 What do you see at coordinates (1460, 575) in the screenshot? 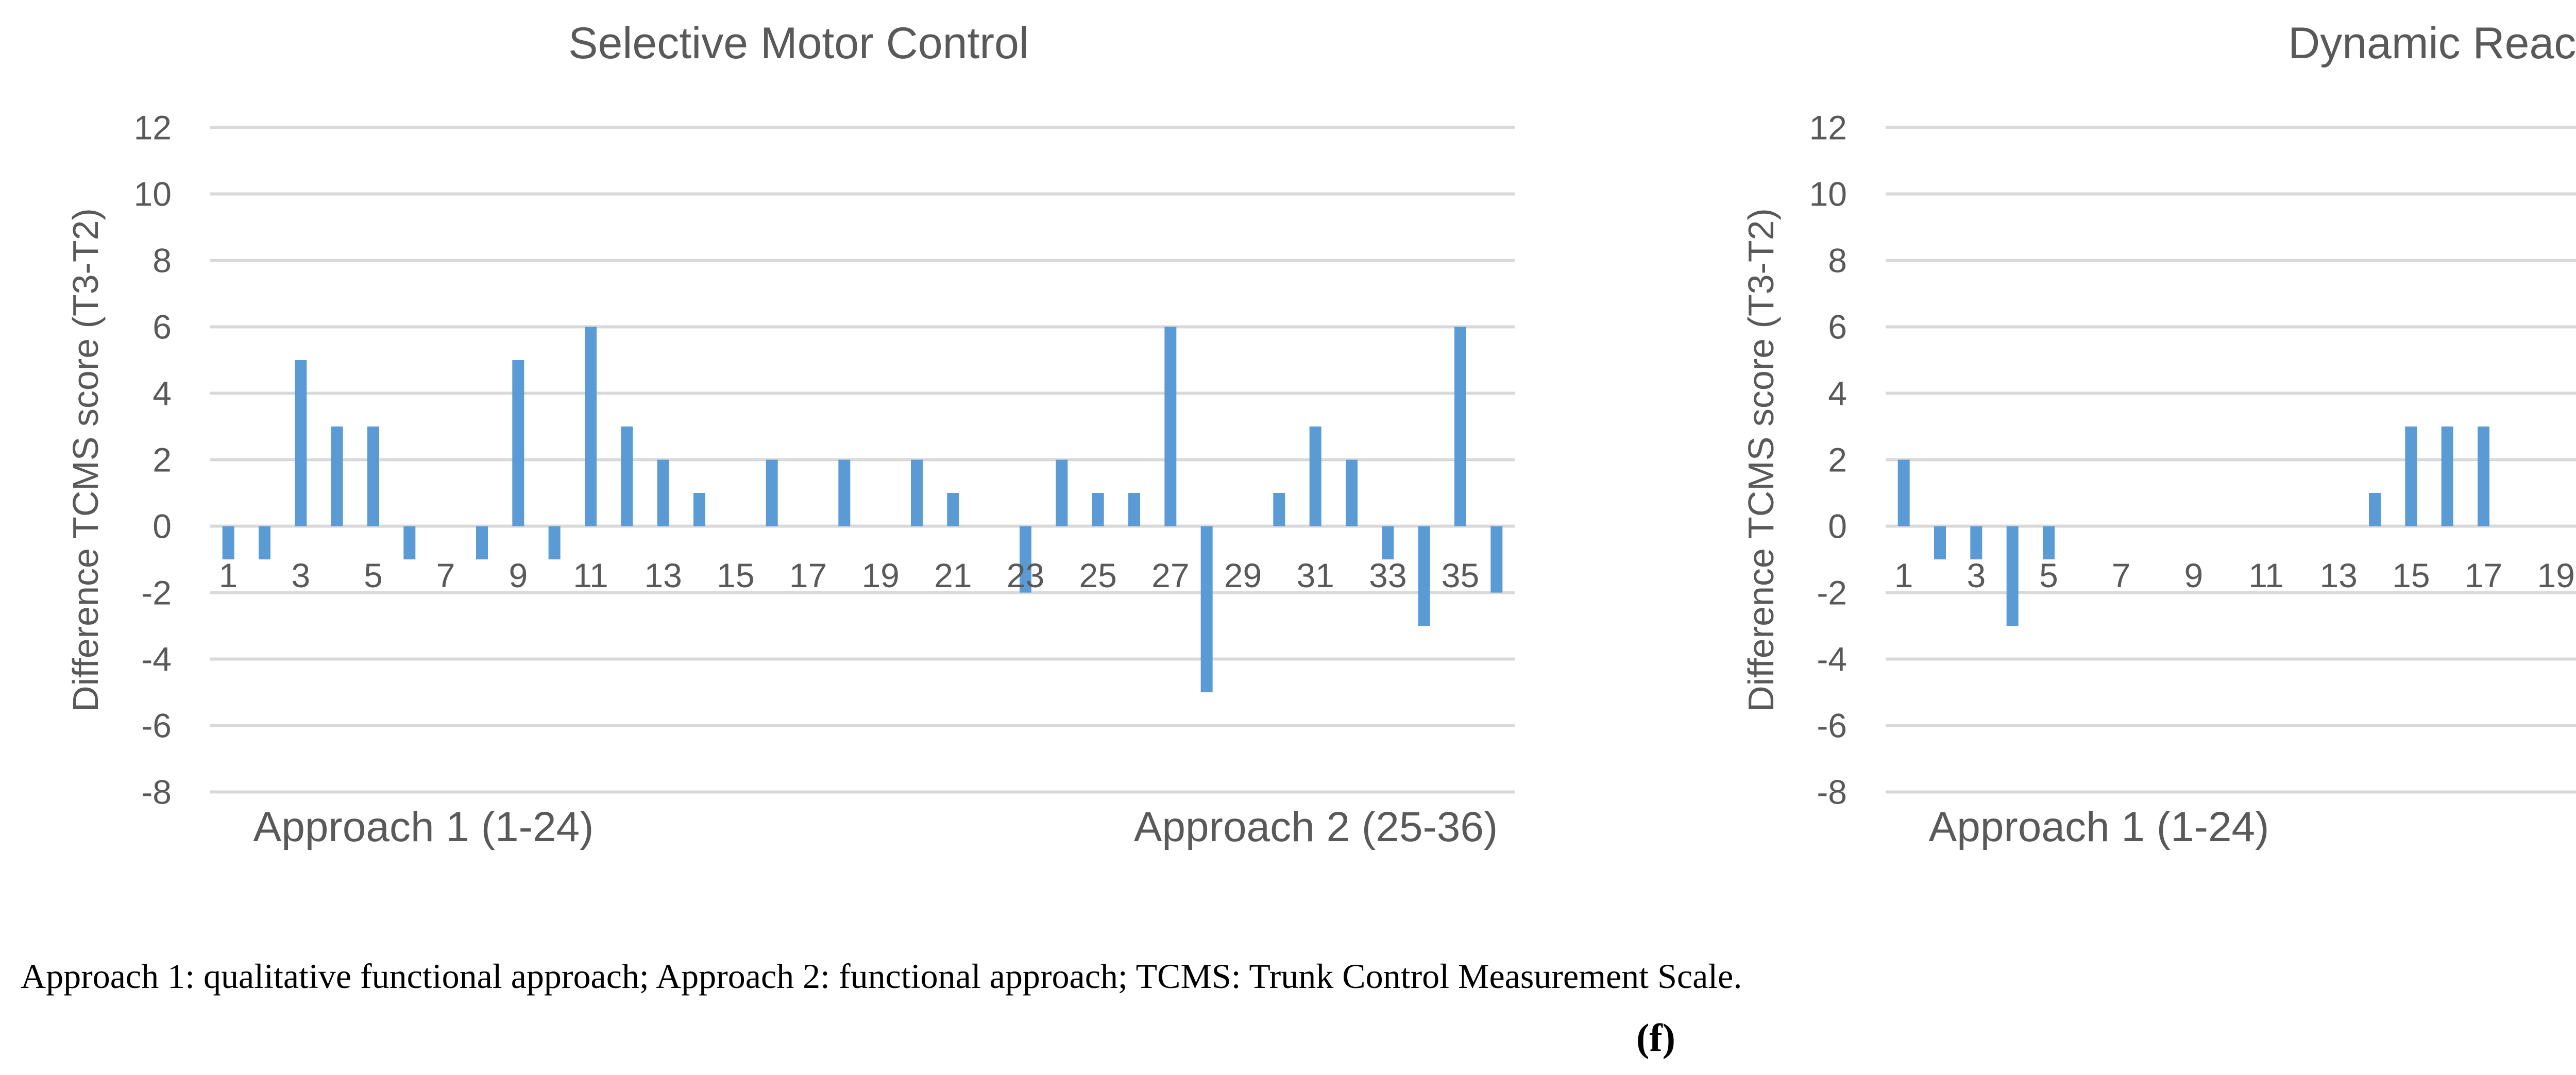
I see `x-tick-label-35: 35` at bounding box center [1460, 575].